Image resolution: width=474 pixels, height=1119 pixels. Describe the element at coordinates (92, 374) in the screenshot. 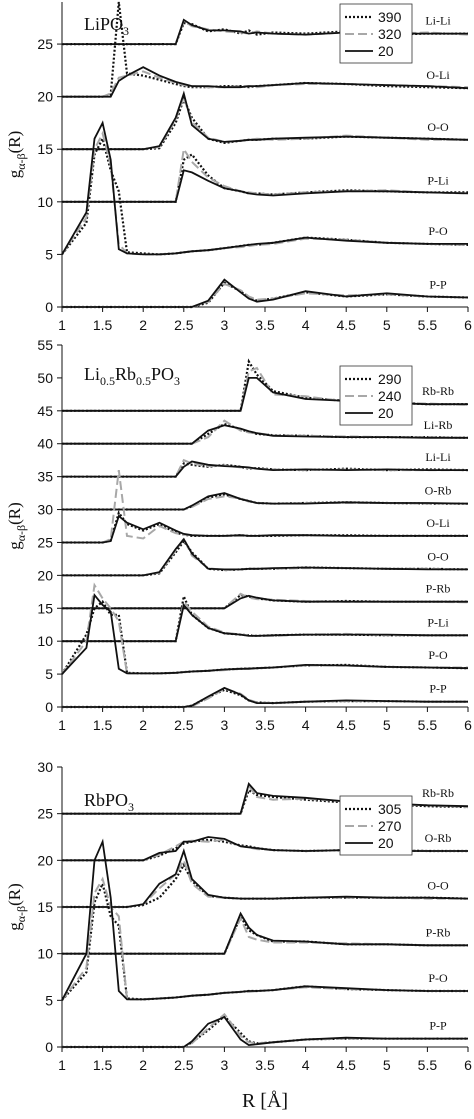

I see `text-part: Li` at that location.